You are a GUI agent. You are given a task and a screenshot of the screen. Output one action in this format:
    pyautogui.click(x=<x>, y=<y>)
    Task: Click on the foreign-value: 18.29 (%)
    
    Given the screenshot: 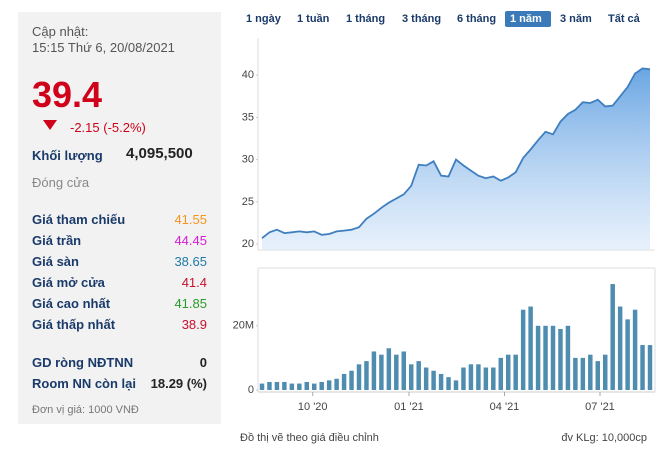 What is the action you would take?
    pyautogui.click(x=178, y=383)
    